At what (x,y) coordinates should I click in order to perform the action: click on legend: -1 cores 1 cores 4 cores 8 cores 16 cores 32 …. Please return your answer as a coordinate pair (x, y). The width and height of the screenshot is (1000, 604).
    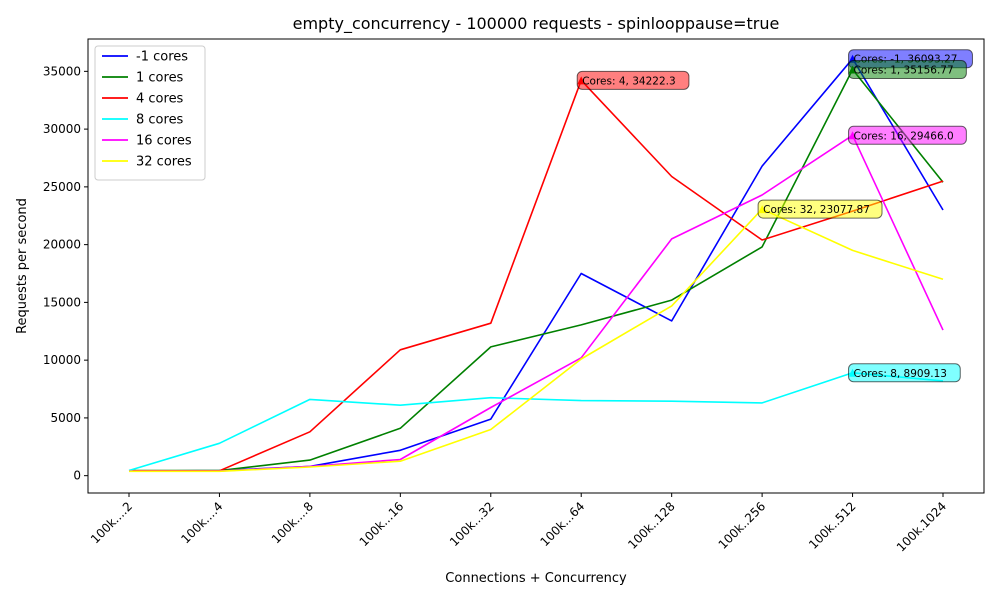
    Looking at the image, I should click on (150, 113).